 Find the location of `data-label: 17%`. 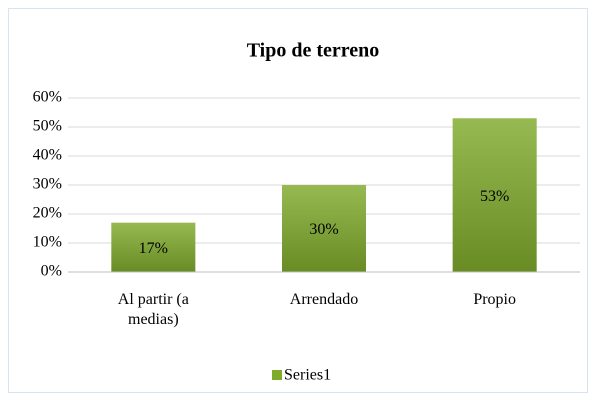

data-label: 17% is located at coordinates (153, 248).